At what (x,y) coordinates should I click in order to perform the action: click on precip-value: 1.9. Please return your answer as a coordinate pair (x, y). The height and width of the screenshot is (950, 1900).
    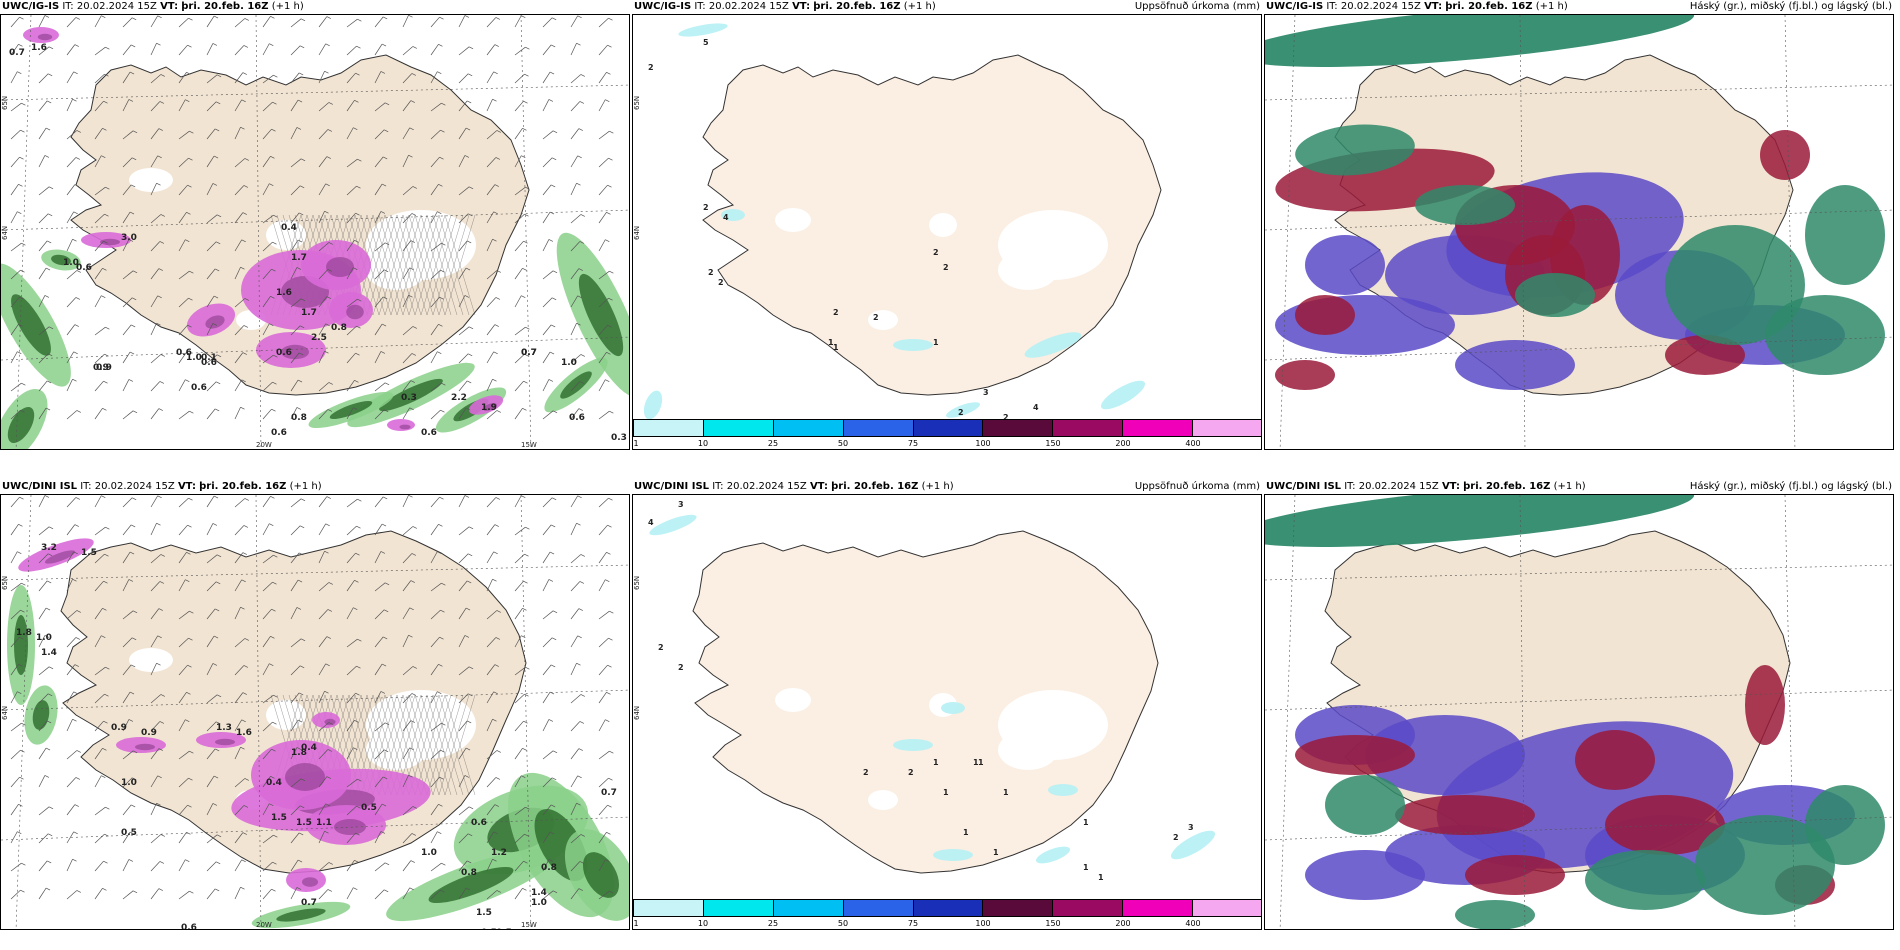
    Looking at the image, I should click on (489, 408).